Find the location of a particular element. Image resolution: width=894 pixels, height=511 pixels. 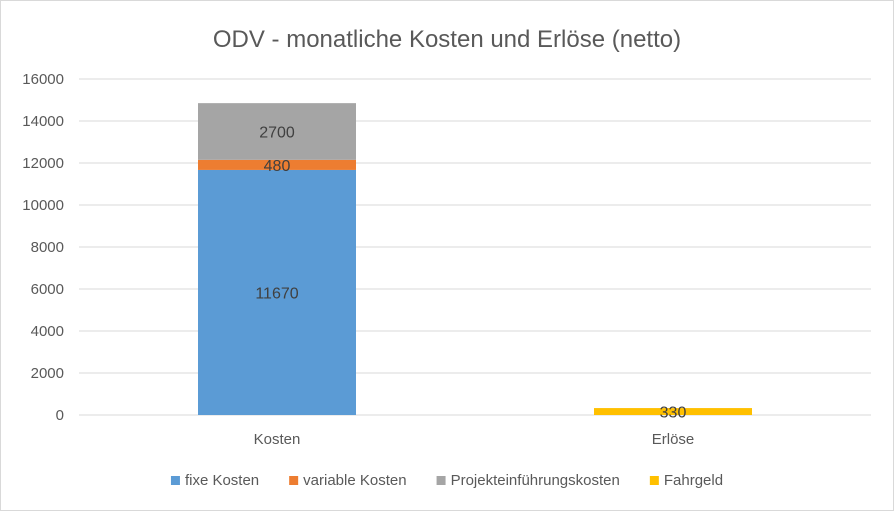

y-tick-label: 10000 is located at coordinates (43, 205).